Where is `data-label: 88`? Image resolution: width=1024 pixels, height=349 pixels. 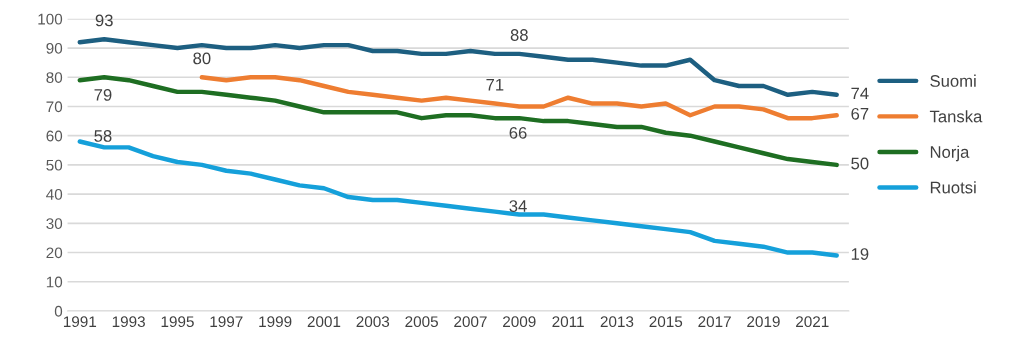
data-label: 88 is located at coordinates (519, 35).